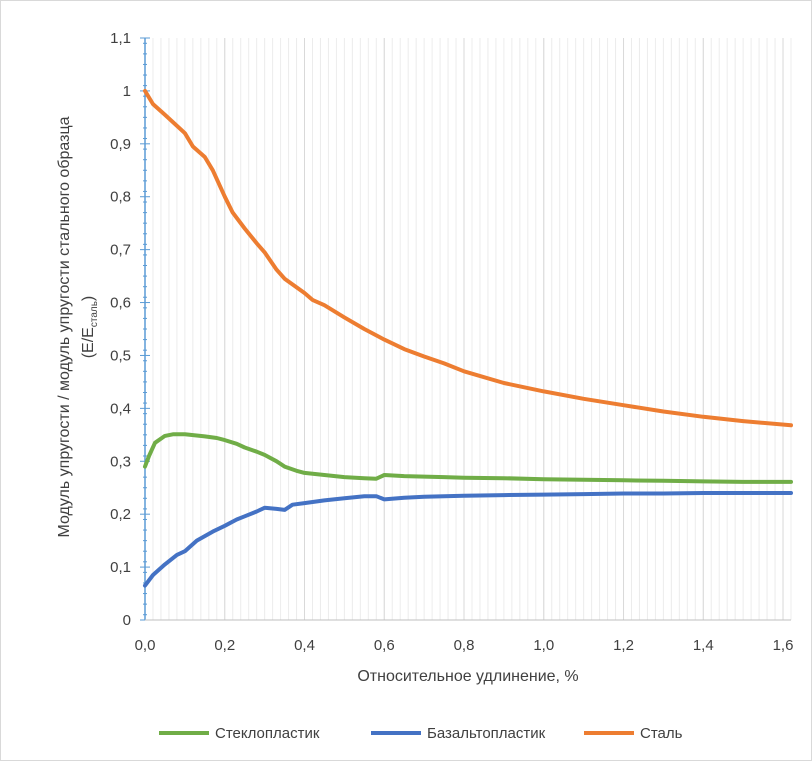  Describe the element at coordinates (94, 314) in the screenshot. I see `ylabel-subscript: сталь` at that location.